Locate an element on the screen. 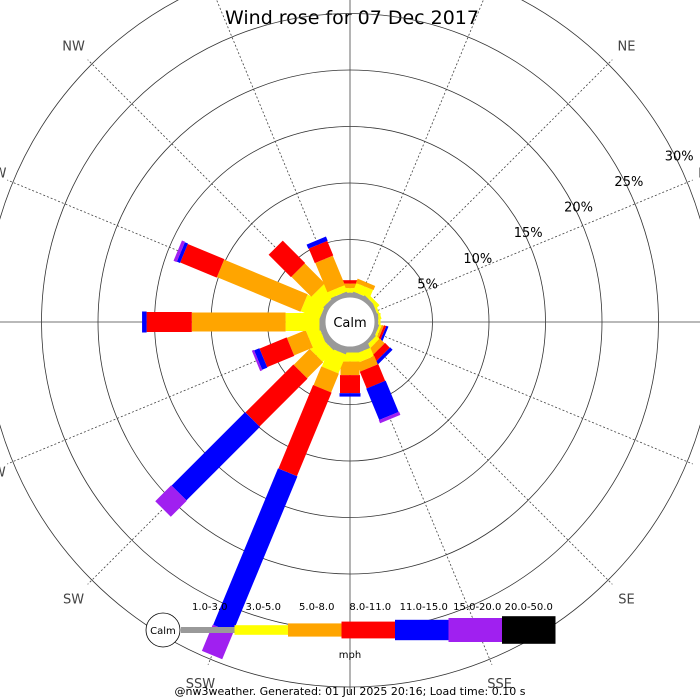  bar-segment-ssw-5.0-8.0 is located at coordinates (326, 379).